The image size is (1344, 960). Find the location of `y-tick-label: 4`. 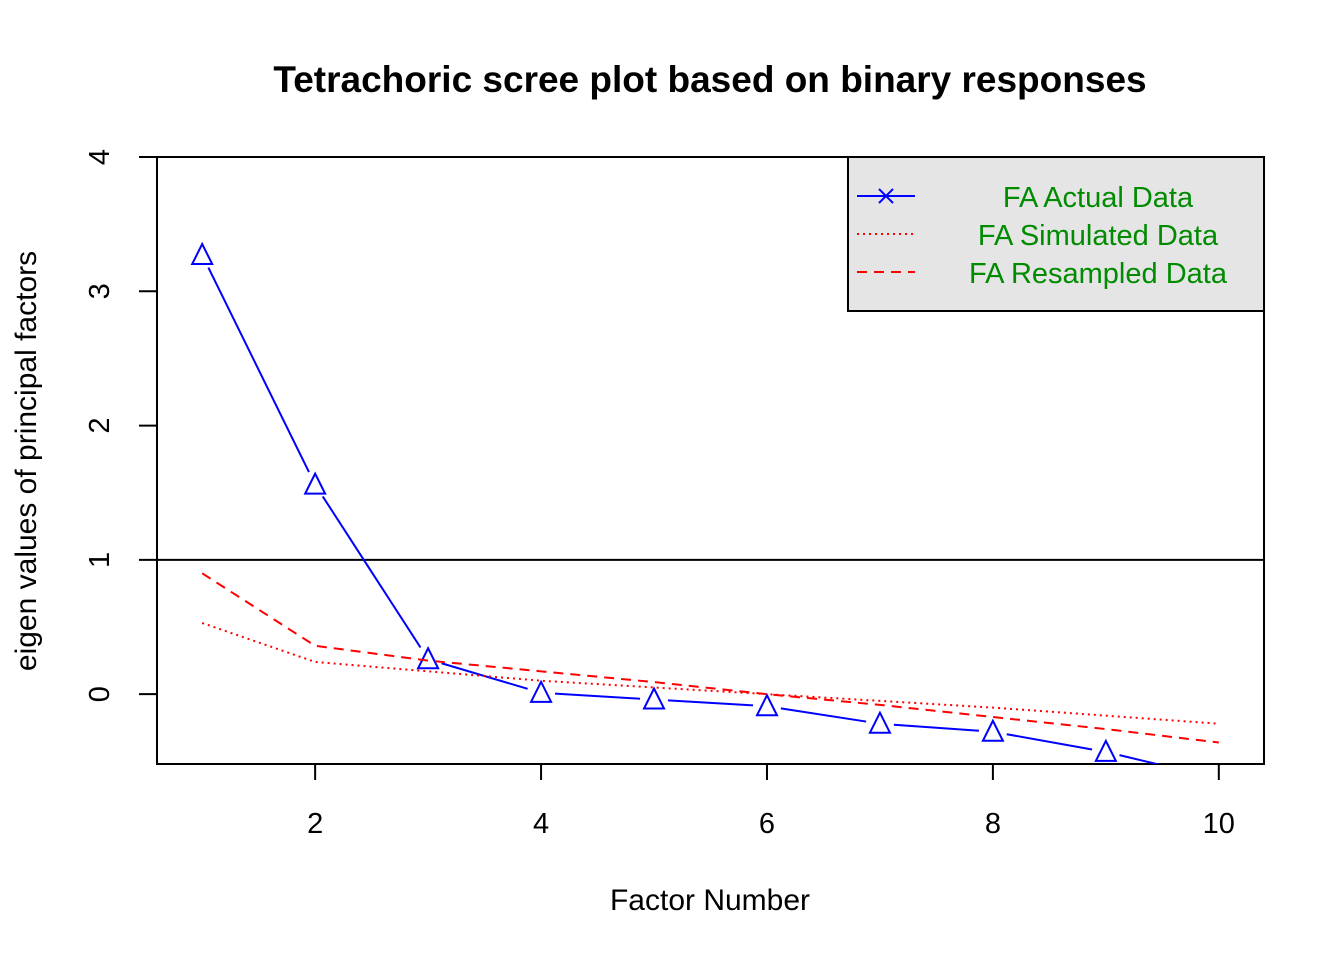

y-tick-label: 4 is located at coordinates (100, 157).